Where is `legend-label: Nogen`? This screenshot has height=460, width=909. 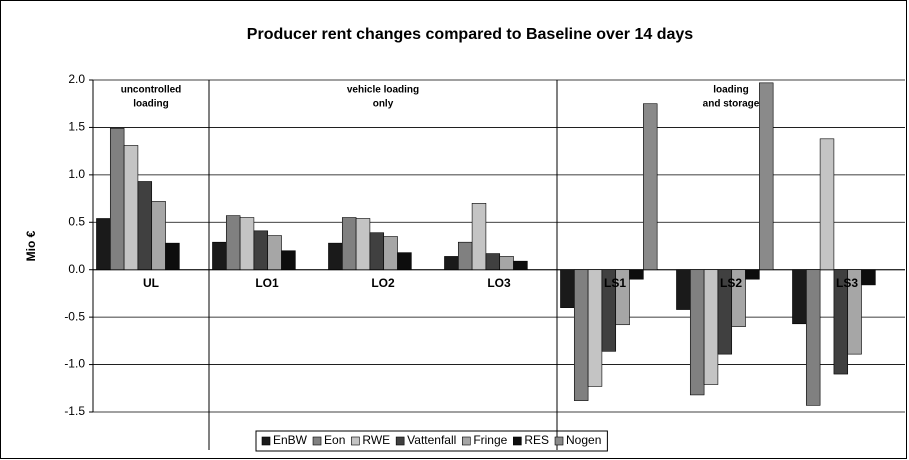
legend-label: Nogen is located at coordinates (583, 440).